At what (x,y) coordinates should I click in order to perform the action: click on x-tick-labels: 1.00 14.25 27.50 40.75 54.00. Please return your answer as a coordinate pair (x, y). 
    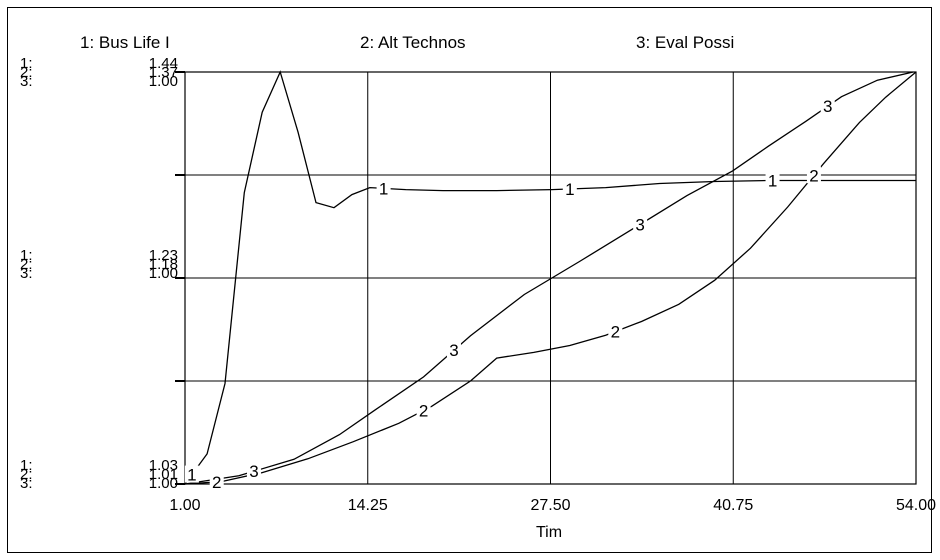
    Looking at the image, I should click on (552, 505).